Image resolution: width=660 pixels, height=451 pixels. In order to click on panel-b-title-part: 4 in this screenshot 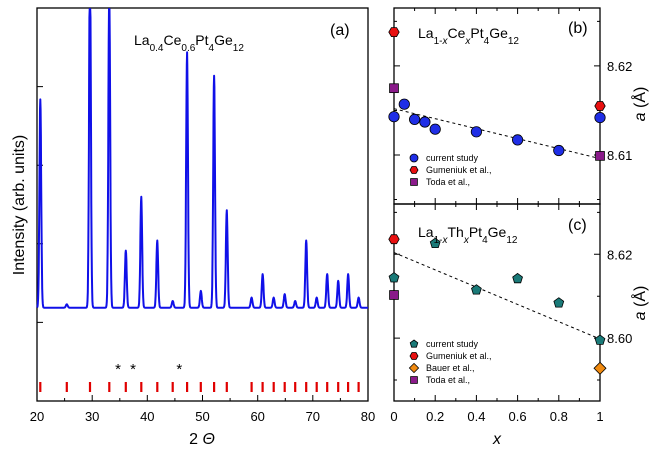, I will do `click(487, 41)`.